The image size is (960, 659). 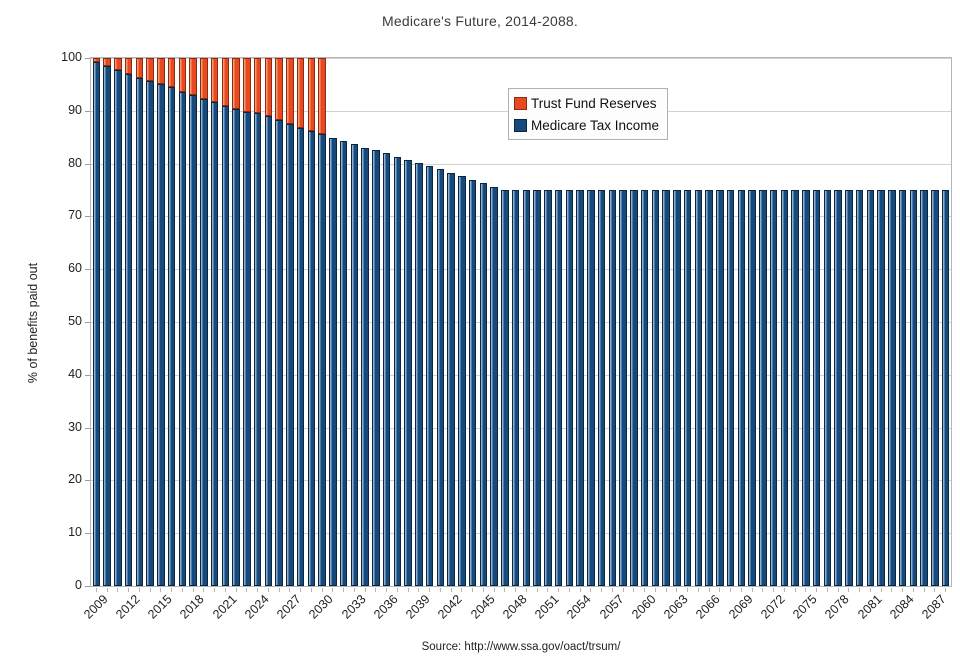 I want to click on bar-2013, so click(x=139, y=322).